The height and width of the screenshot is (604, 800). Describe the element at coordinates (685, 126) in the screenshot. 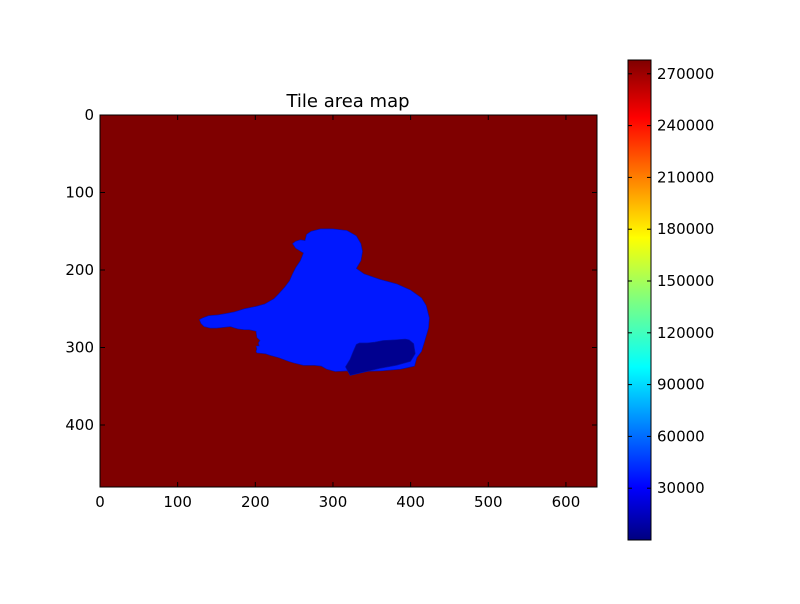

I see `colorbar-tick-label: 240000` at that location.